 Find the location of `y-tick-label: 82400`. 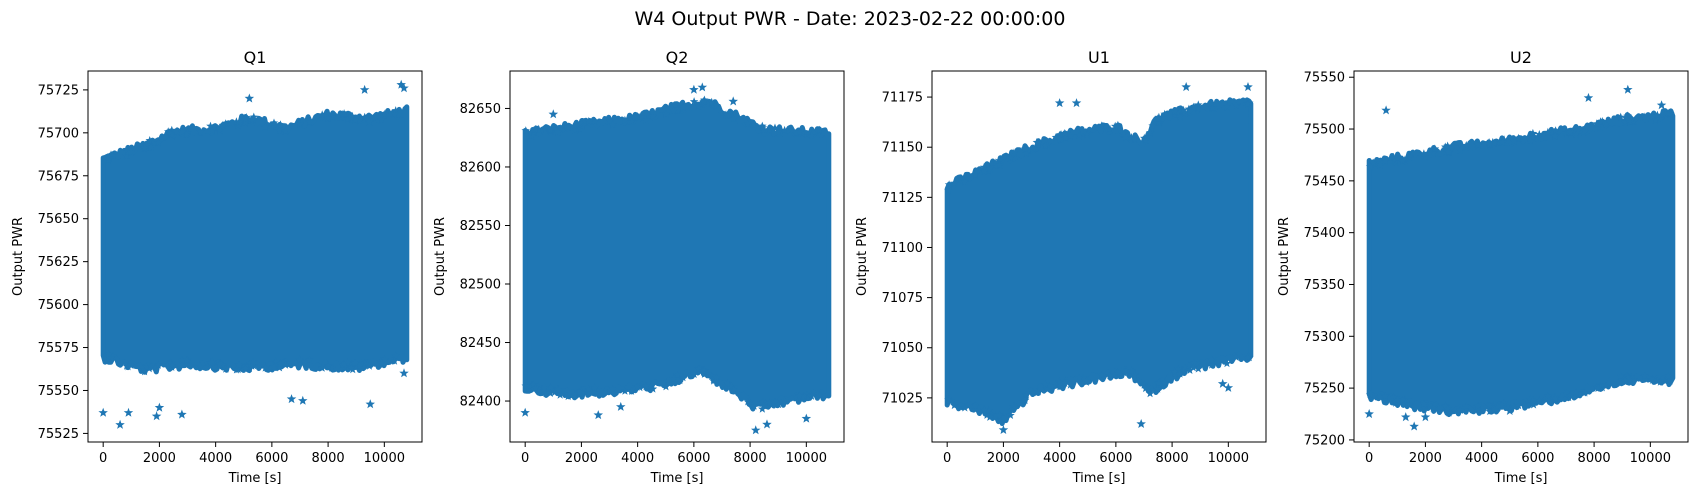

y-tick-label: 82400 is located at coordinates (480, 402).